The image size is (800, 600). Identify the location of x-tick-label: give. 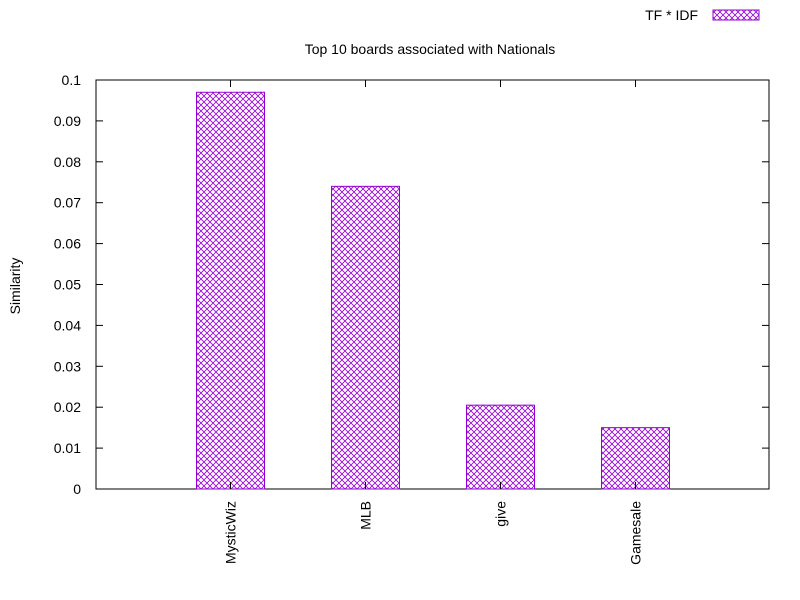
(501, 514).